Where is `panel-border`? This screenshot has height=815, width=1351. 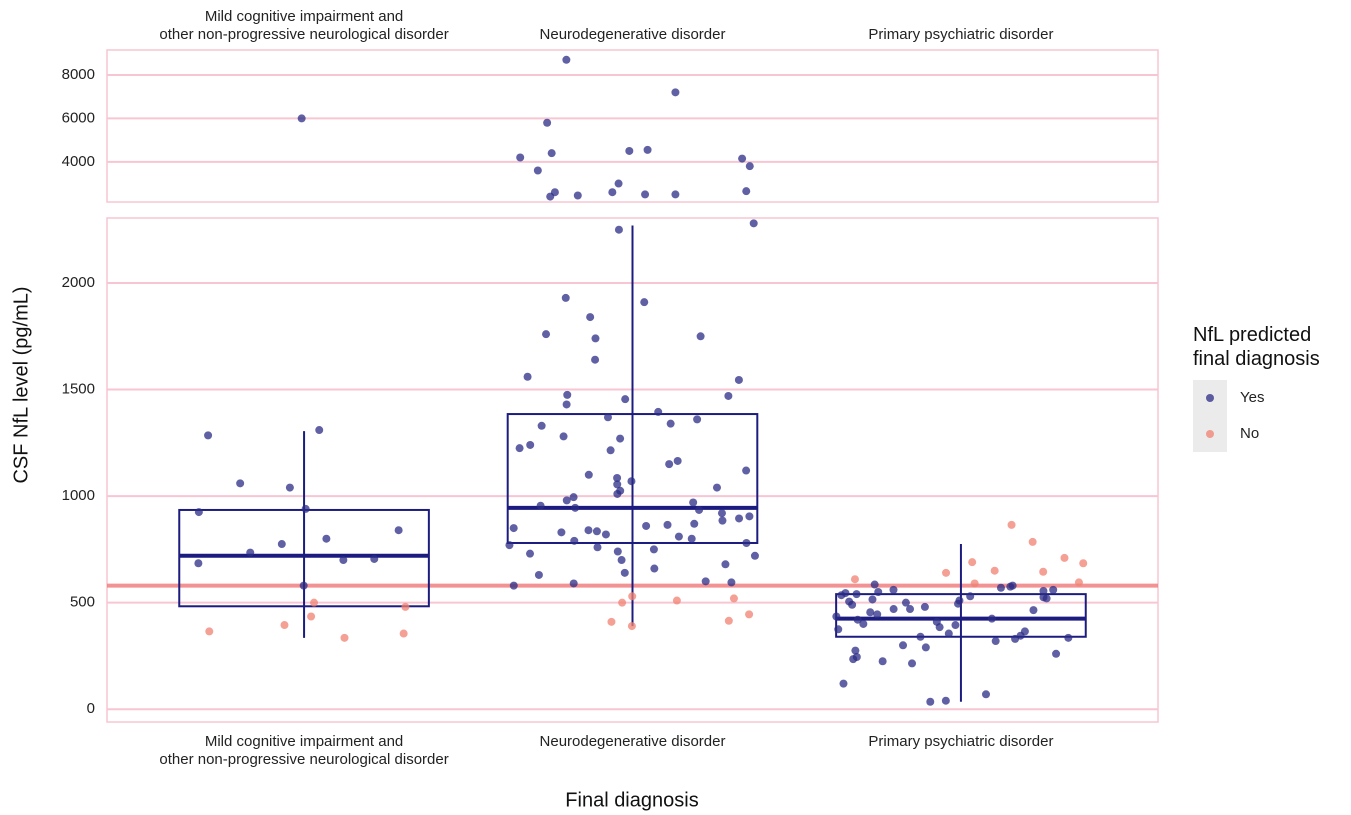 panel-border is located at coordinates (632, 126).